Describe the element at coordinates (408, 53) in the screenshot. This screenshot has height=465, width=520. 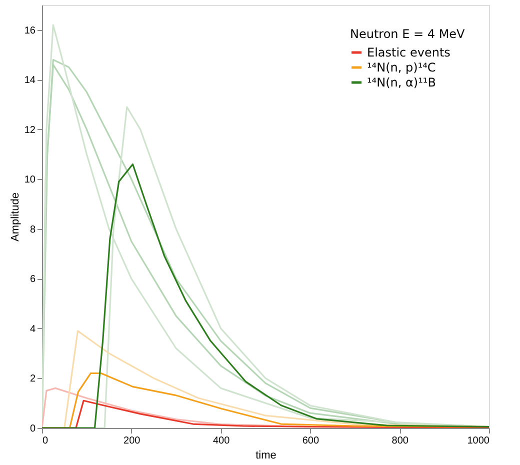
I see `legend-label: Elastic events` at that location.